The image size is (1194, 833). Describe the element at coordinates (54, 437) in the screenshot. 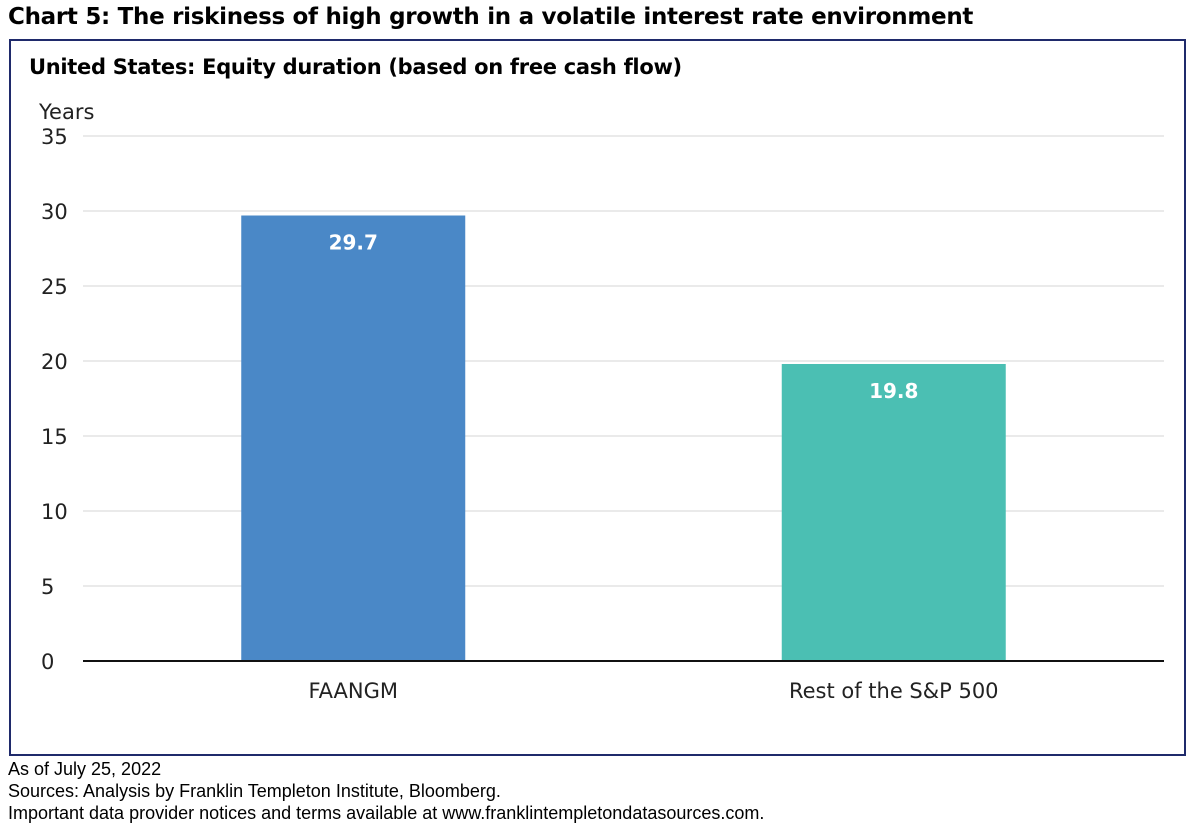

I see `y-tick-label: 15` at that location.